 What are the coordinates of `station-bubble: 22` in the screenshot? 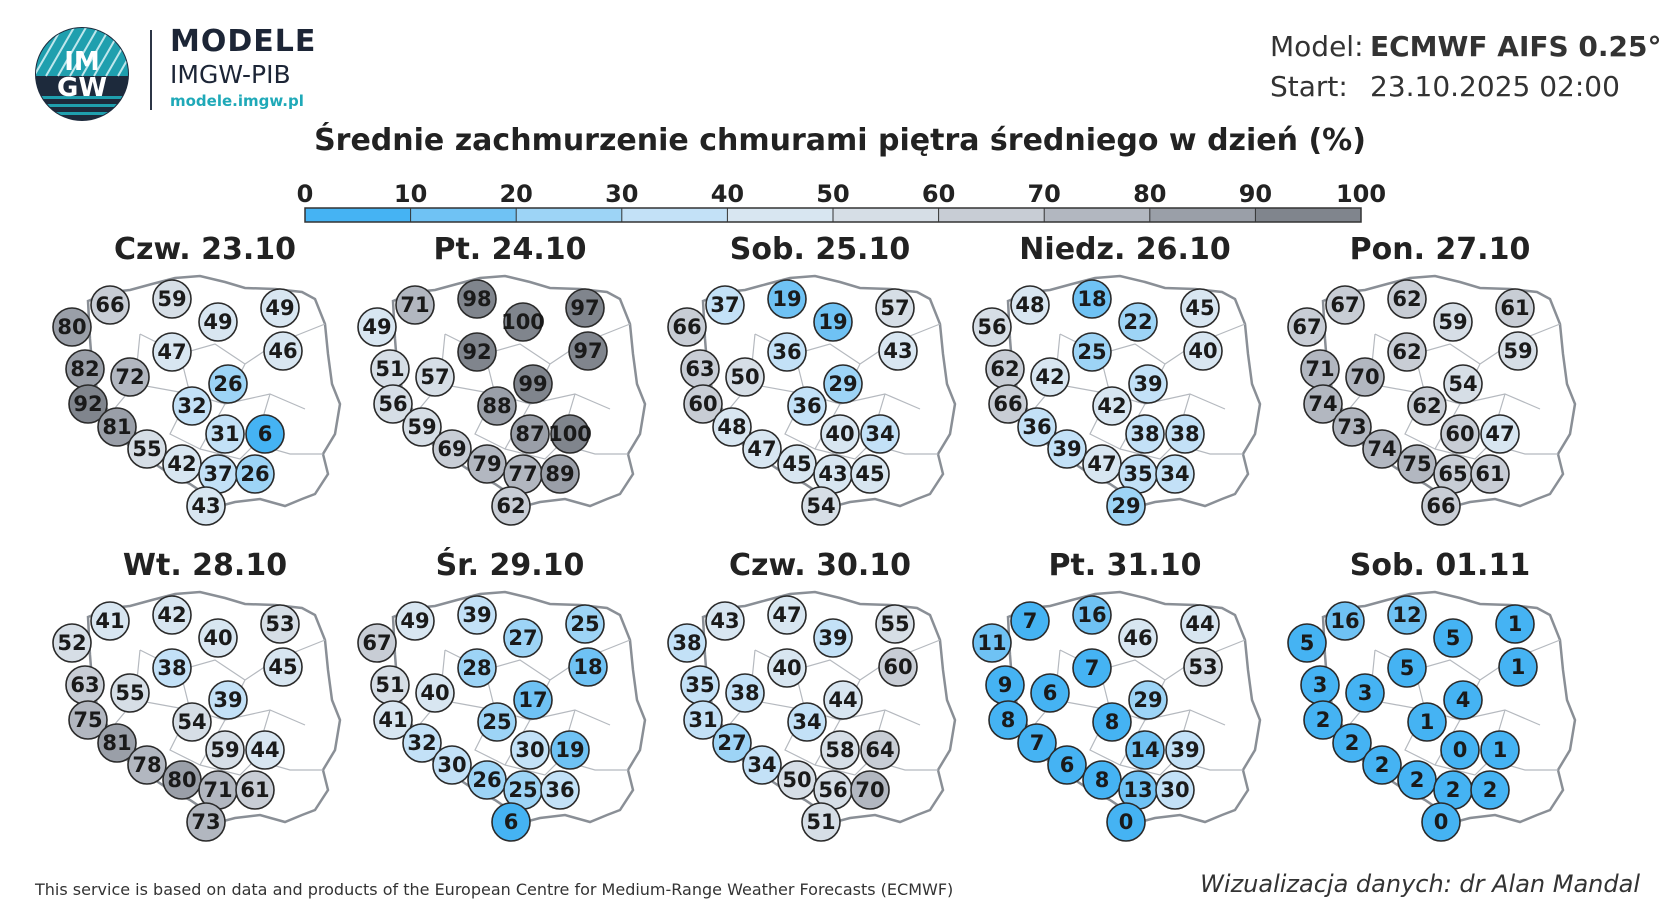 It's located at (1138, 322).